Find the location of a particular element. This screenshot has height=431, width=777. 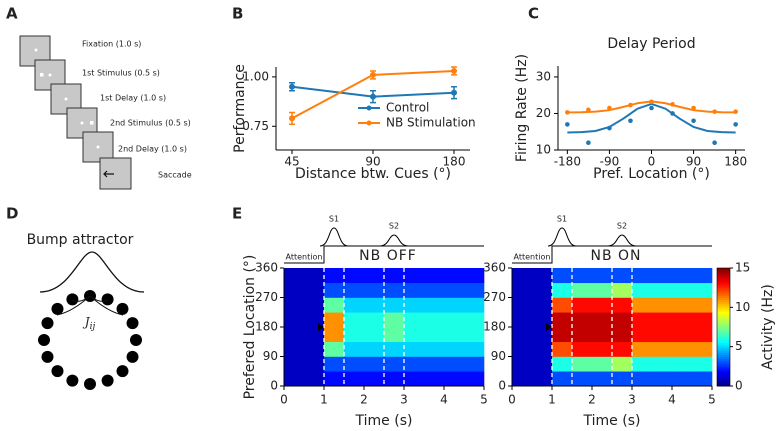

bump-curve is located at coordinates (92, 272).